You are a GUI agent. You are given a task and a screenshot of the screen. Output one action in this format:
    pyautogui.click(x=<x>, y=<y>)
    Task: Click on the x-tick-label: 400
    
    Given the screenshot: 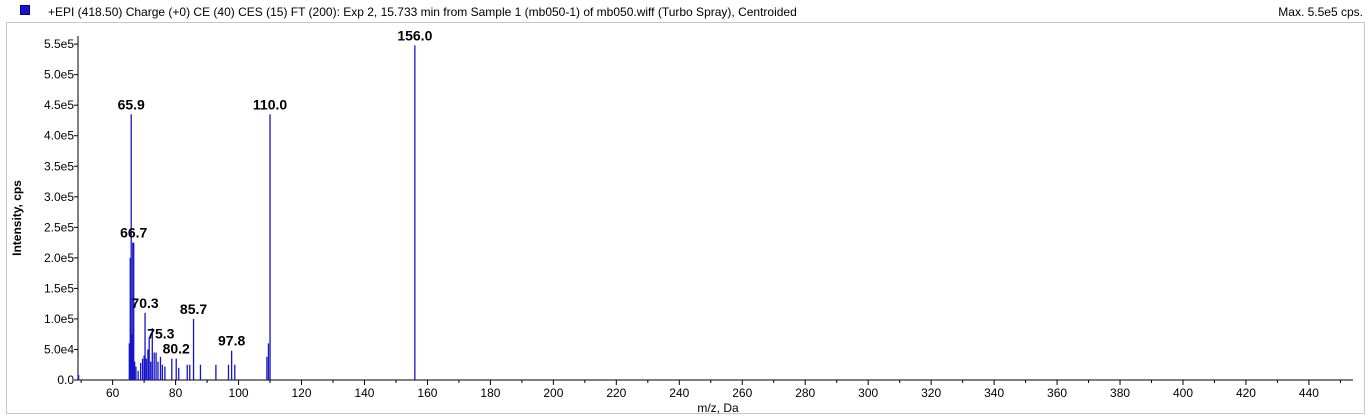 What is the action you would take?
    pyautogui.click(x=1183, y=393)
    